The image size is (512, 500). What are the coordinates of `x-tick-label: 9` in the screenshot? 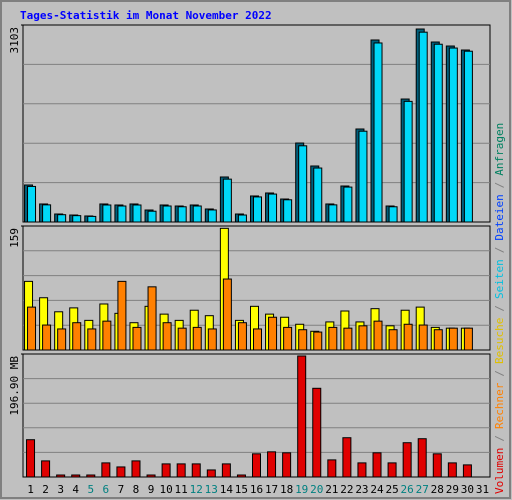 It's located at (151, 489).